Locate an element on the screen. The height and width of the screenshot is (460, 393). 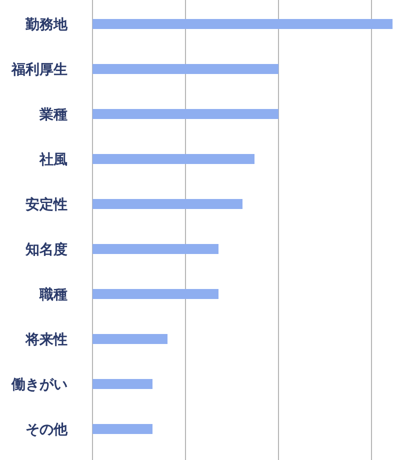
y-tick-label: 福利厚生 is located at coordinates (39, 69).